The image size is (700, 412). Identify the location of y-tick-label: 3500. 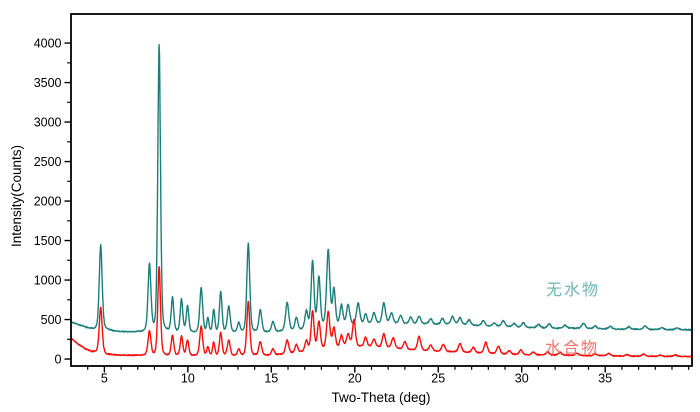
(48, 83).